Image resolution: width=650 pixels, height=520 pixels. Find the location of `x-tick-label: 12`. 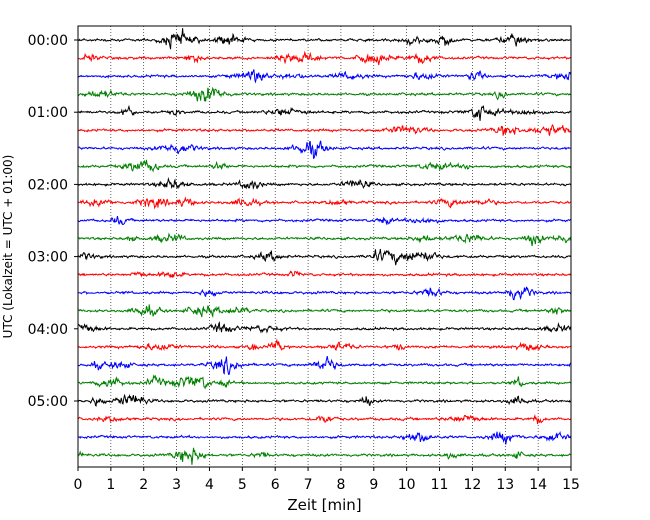

x-tick-label: 12 is located at coordinates (472, 485).